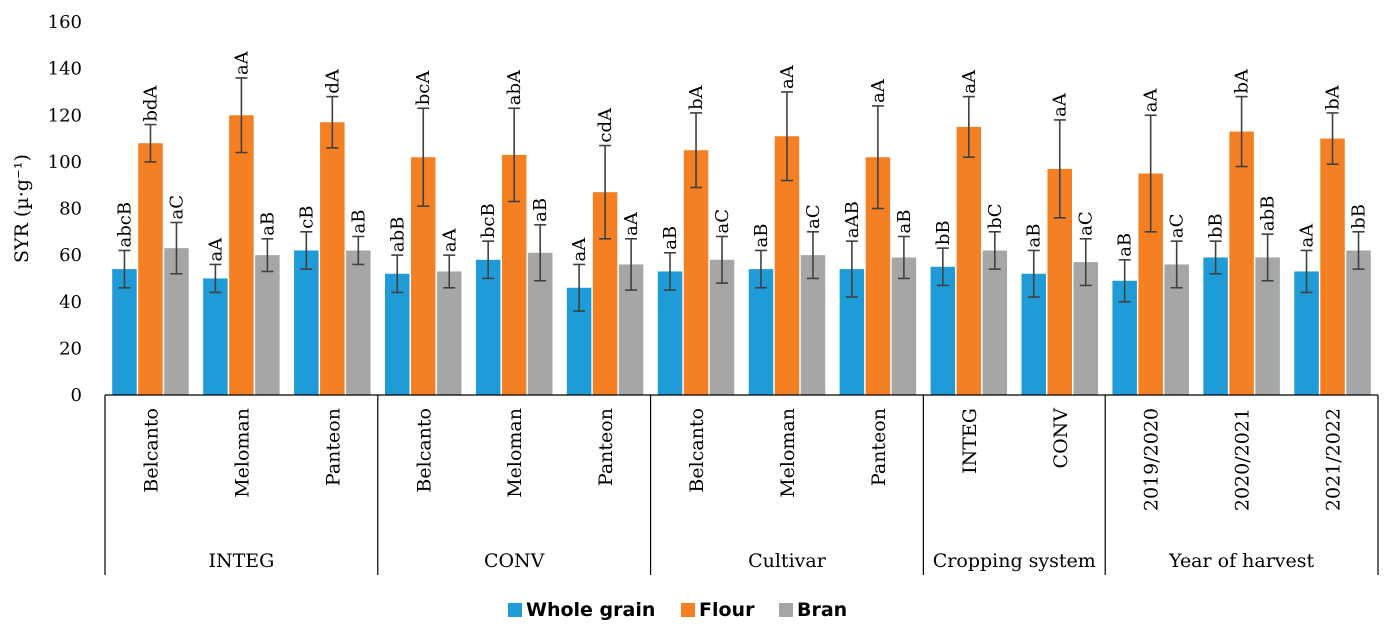 The width and height of the screenshot is (1387, 637). I want to click on x-tick-label: 2020/2021, so click(1243, 459).